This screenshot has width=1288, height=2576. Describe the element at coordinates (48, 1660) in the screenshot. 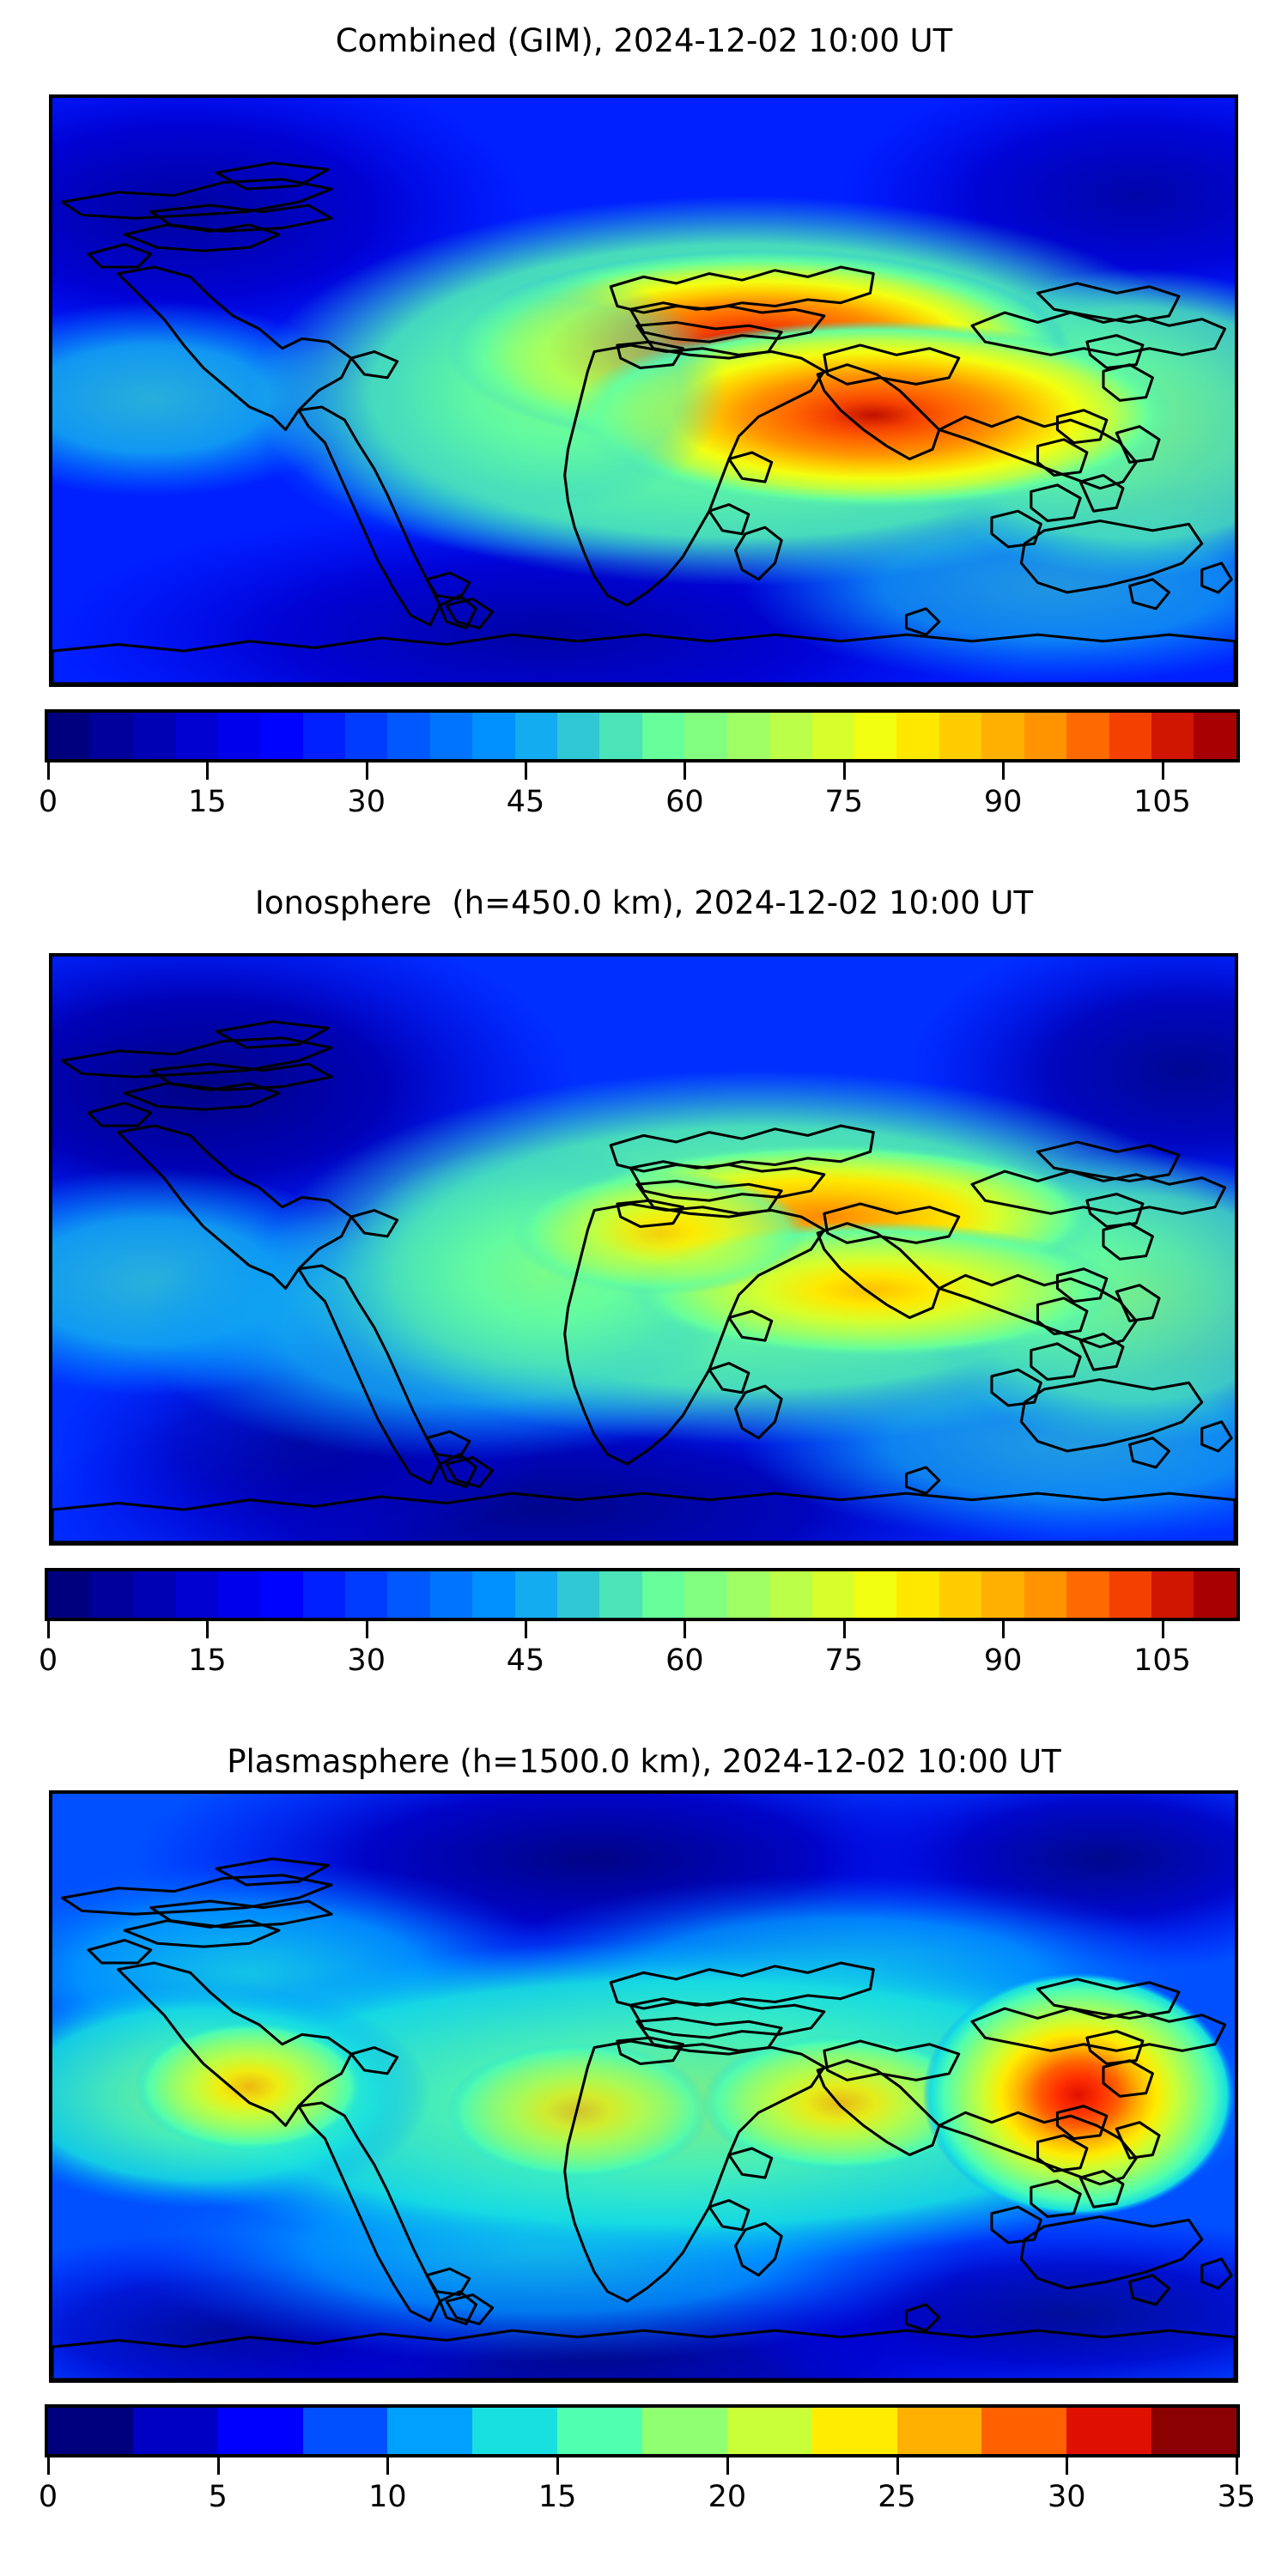

I see `colorbar-ticklabel: 0` at that location.